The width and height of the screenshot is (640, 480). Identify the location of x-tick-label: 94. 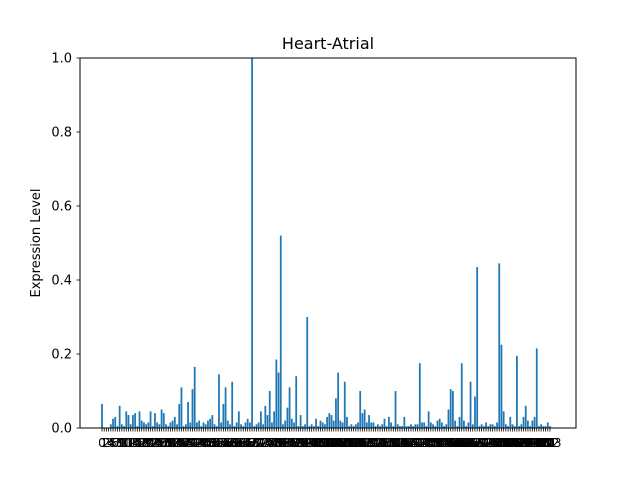
(309, 443).